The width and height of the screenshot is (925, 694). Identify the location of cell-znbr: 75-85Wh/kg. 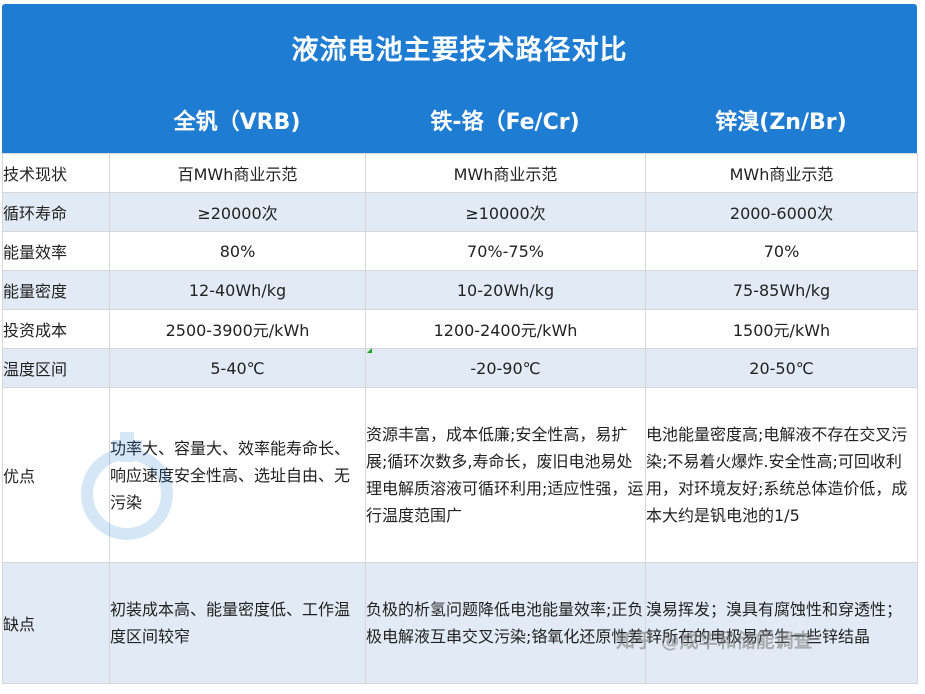
(781, 290).